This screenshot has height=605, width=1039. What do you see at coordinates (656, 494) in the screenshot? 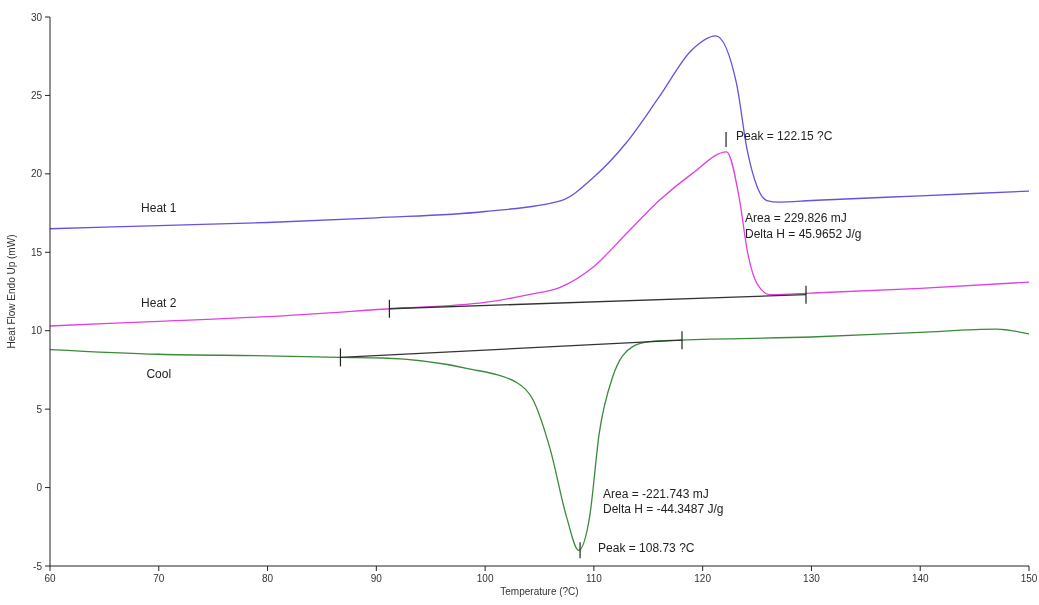
I see `annotation: Area = -221.743 mJ` at bounding box center [656, 494].